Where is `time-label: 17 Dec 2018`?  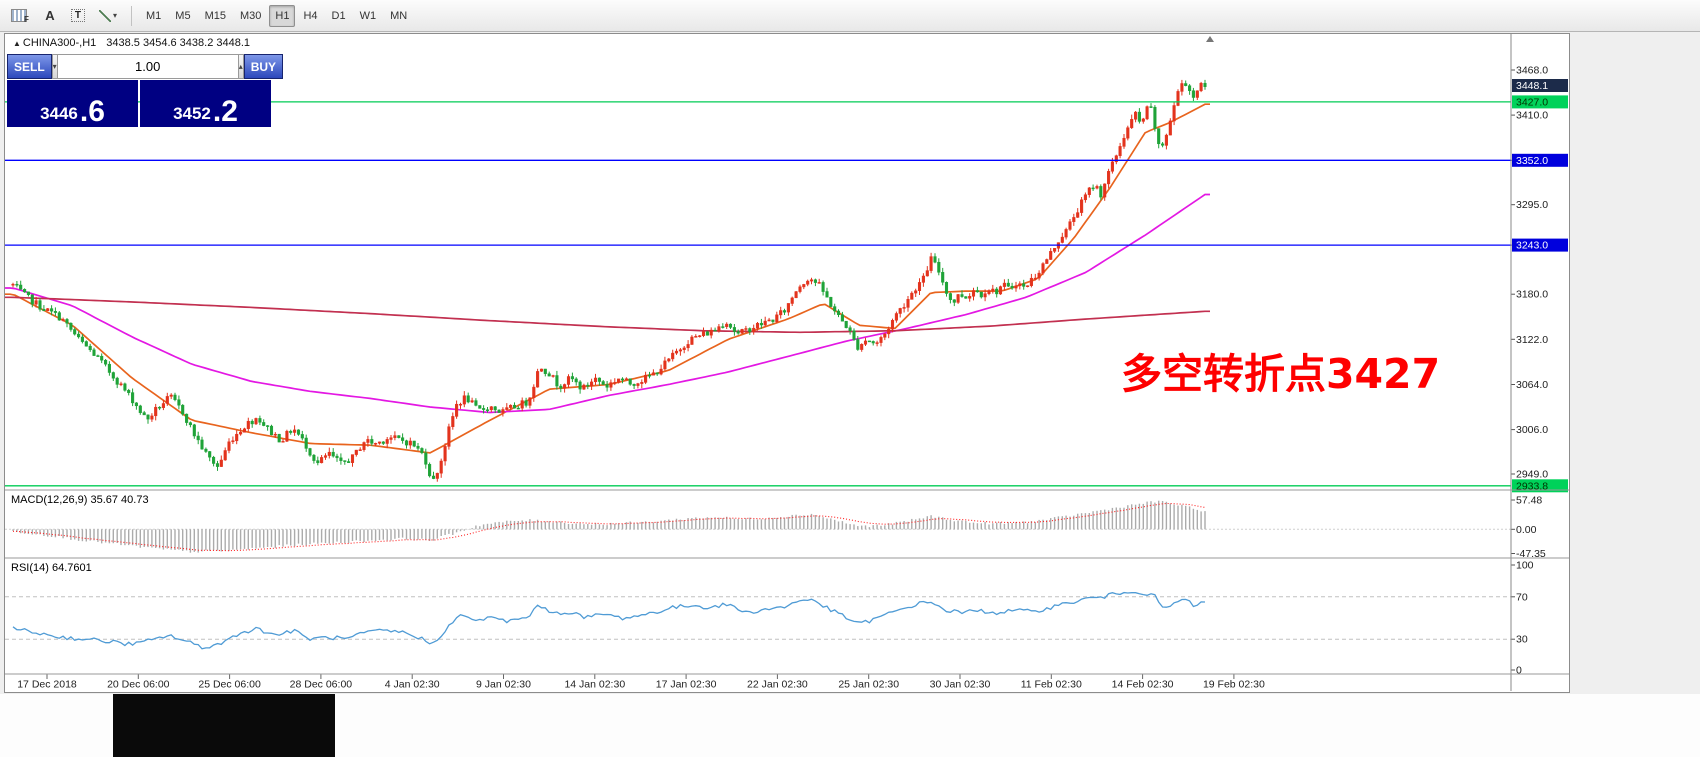 time-label: 17 Dec 2018 is located at coordinates (47, 685).